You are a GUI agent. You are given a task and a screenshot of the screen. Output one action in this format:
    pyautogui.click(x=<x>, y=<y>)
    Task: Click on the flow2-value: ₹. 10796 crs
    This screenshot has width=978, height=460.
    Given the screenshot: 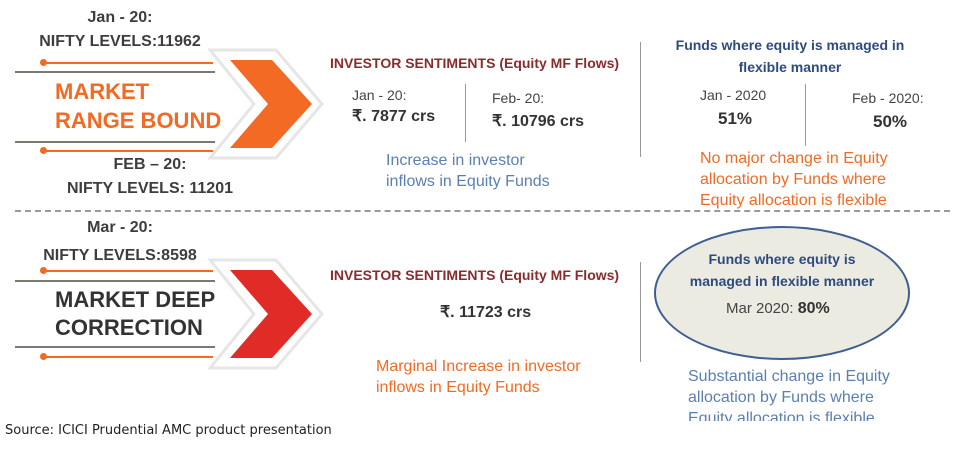 What is the action you would take?
    pyautogui.click(x=538, y=121)
    